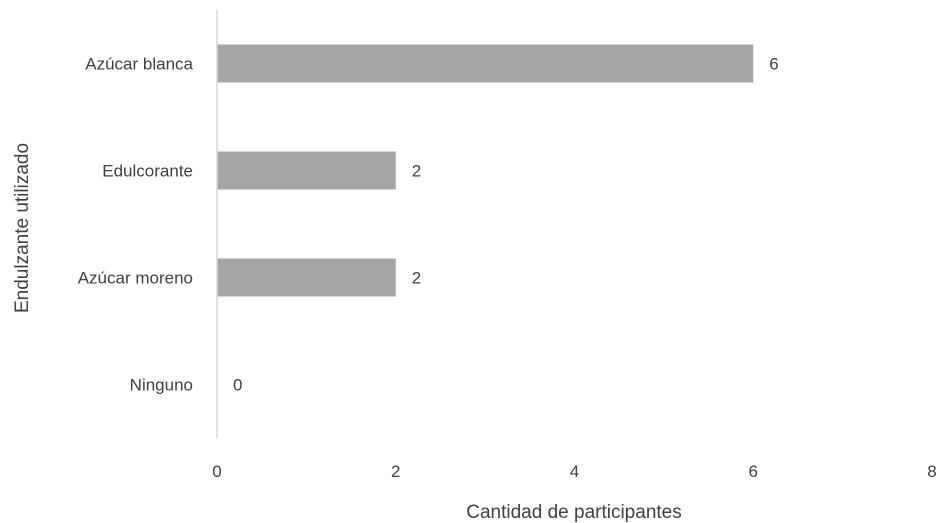  Describe the element at coordinates (237, 385) in the screenshot. I see `data-label: 0` at that location.